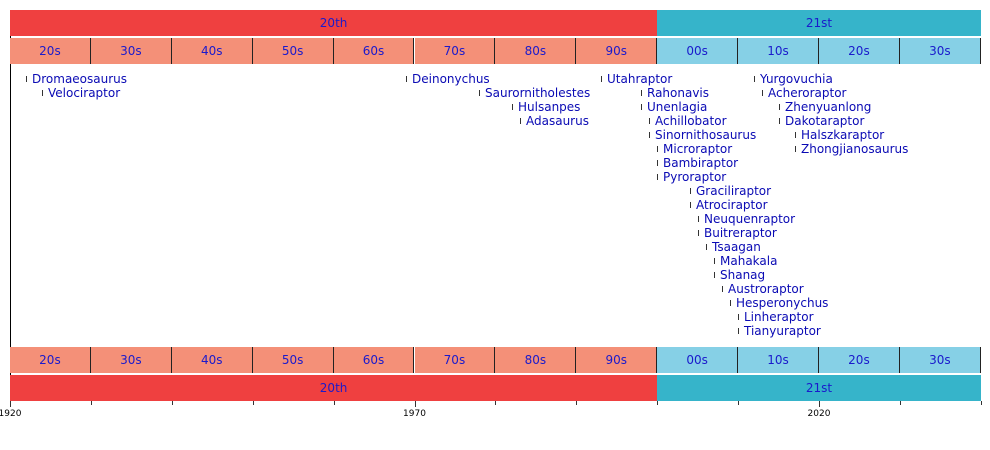 This screenshot has width=990, height=450. What do you see at coordinates (11, 414) in the screenshot?
I see `axis-label: 1920` at bounding box center [11, 414].